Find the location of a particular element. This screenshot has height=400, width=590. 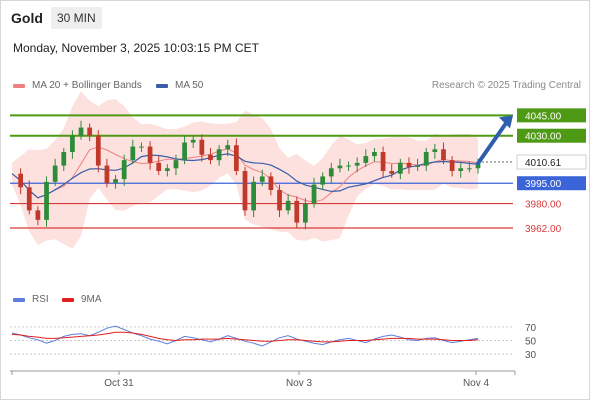

level-label-3995.00: 3995.00 is located at coordinates (543, 184).